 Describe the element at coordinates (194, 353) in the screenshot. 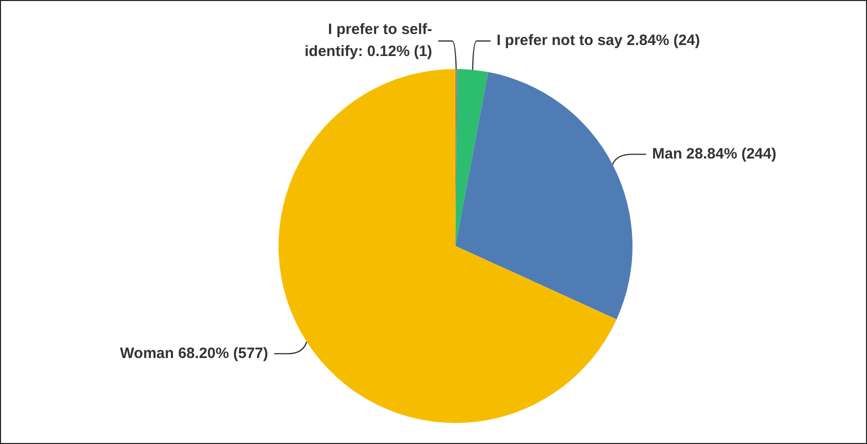

I see `slice-label: Woman 68.20% (577)` at that location.